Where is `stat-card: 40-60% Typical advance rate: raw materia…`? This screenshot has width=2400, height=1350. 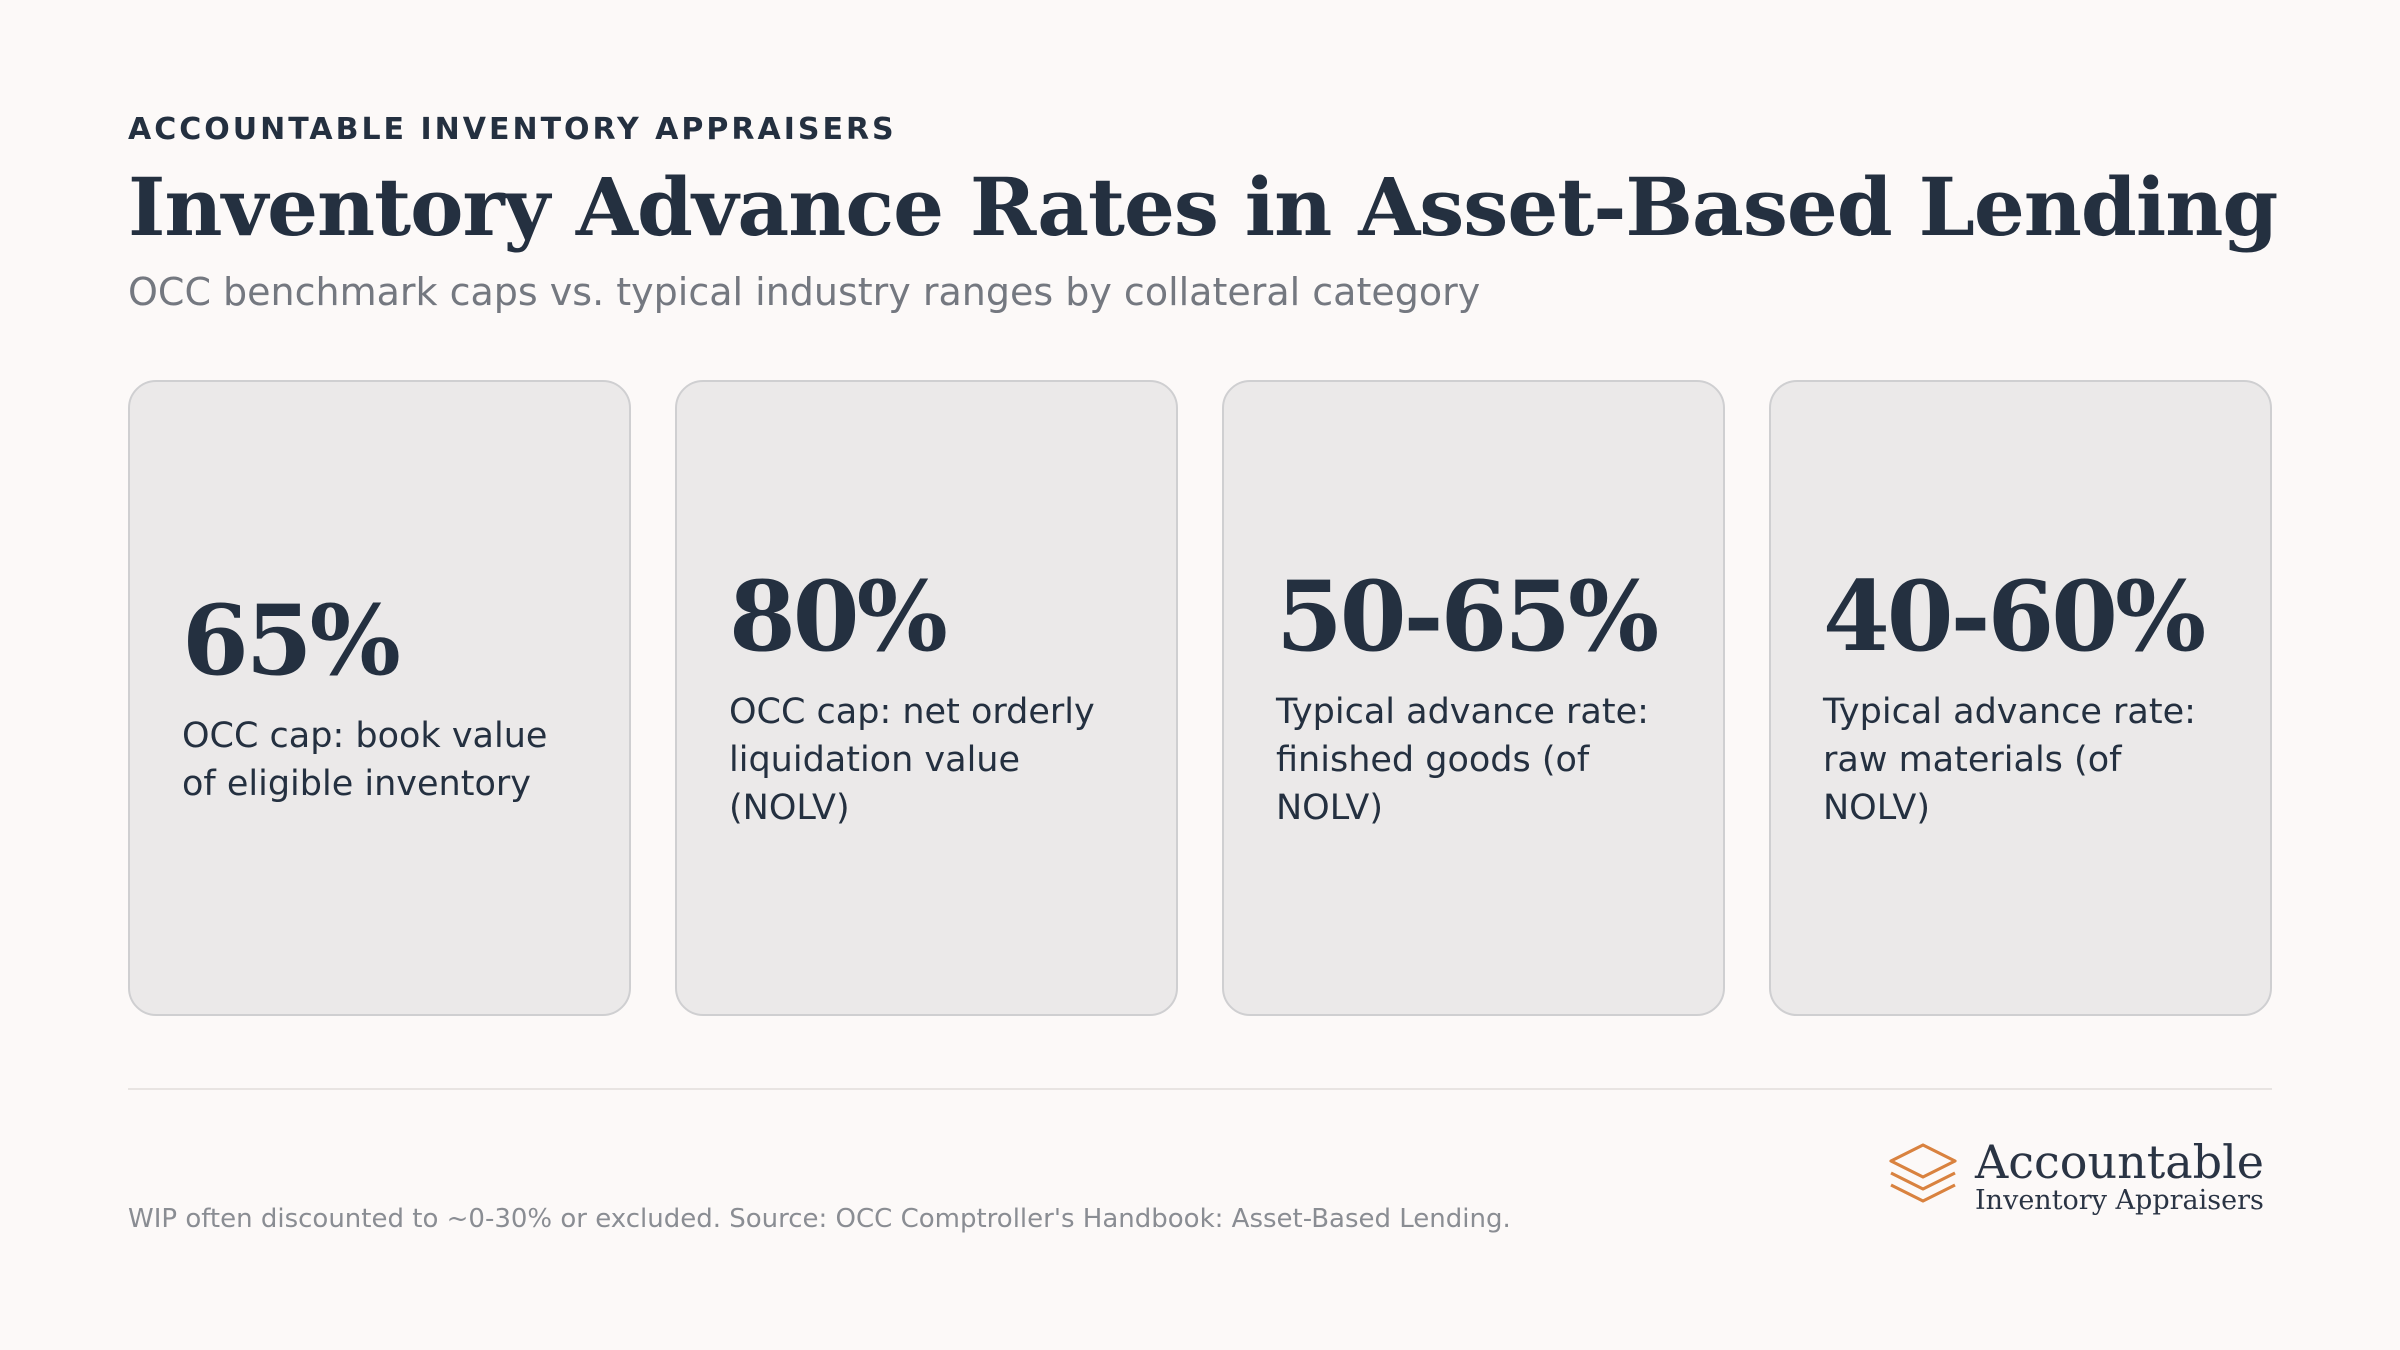 stat-card: 40-60% Typical advance rate: raw materia… is located at coordinates (2020, 698).